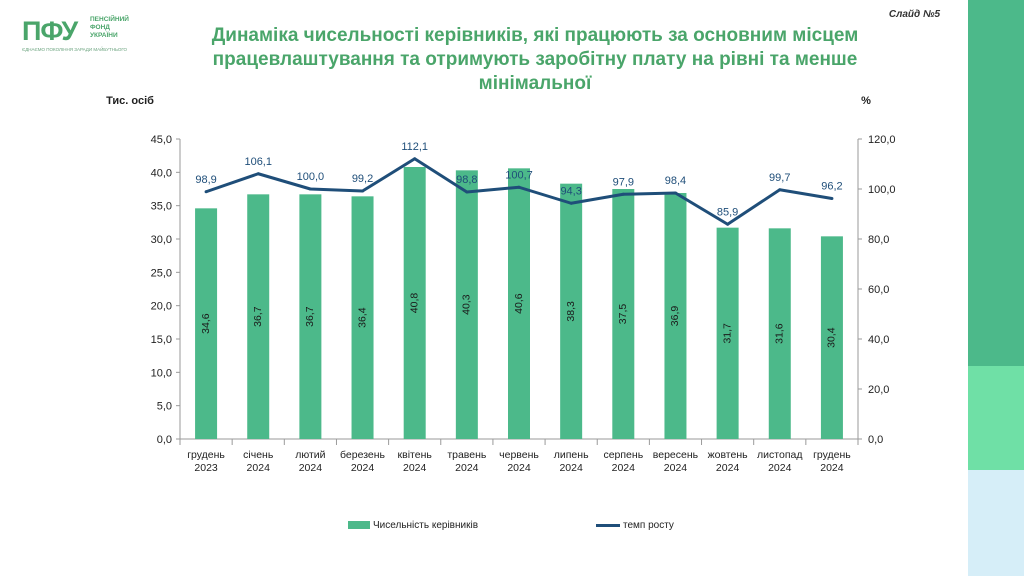 This screenshot has height=576, width=1024. Describe the element at coordinates (882, 190) in the screenshot. I see `right-tick-label: 100,0` at that location.